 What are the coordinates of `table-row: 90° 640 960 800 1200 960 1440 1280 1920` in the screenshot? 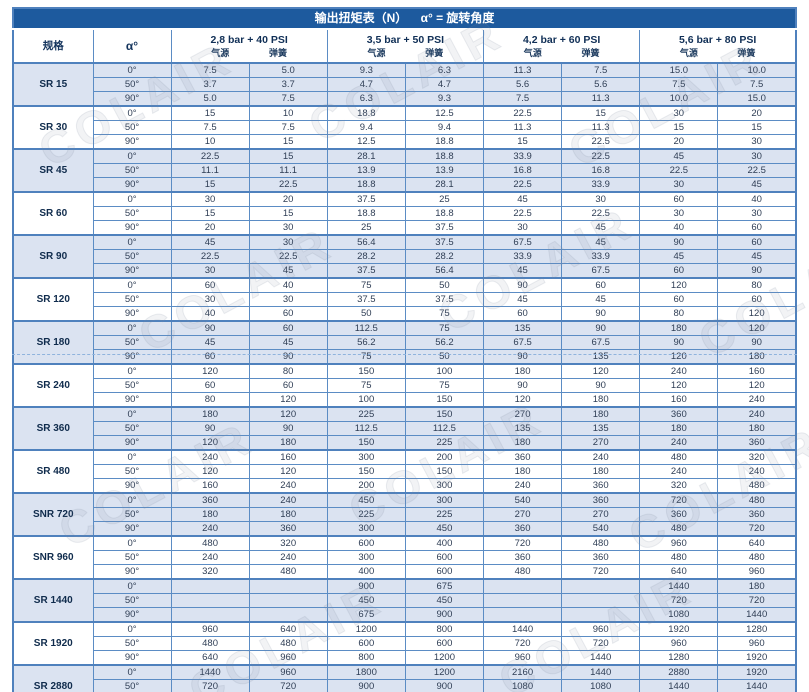 It's located at (405, 658).